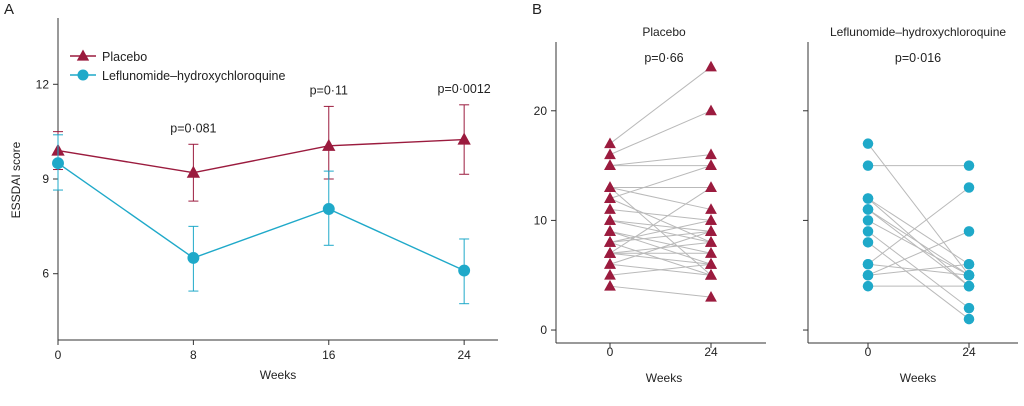  I want to click on panel-b-y-tick-label: 10, so click(541, 220).